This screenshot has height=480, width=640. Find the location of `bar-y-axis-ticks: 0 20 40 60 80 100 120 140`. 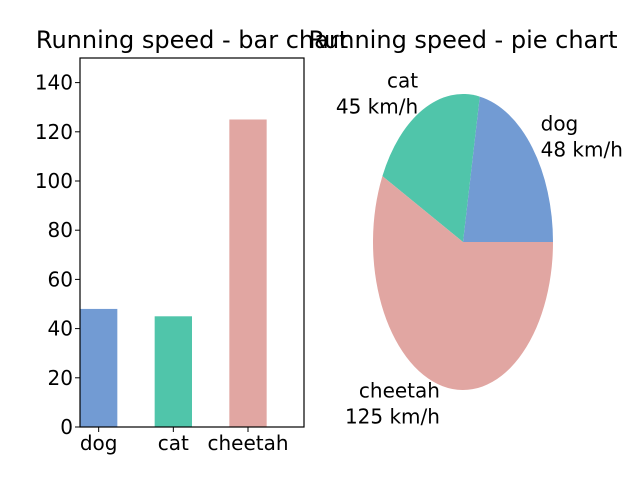

bar-y-axis-ticks: 0 20 40 60 80 100 120 140 is located at coordinates (57, 255).